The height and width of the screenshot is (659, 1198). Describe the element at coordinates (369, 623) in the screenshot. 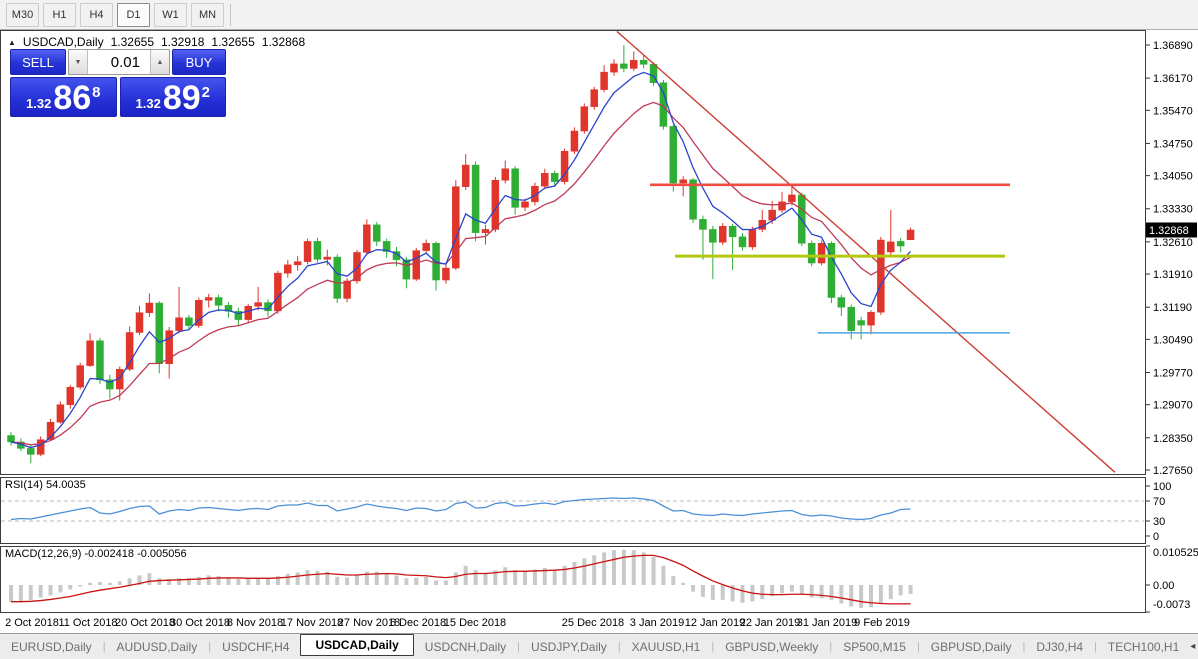

I see `svg-text: 27 Nov 2018` at that location.